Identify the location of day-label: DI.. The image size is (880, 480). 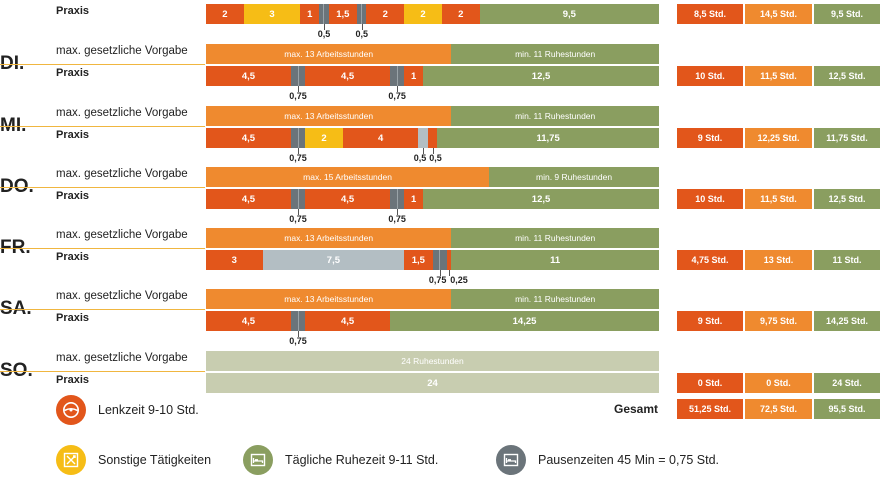
(12, 63).